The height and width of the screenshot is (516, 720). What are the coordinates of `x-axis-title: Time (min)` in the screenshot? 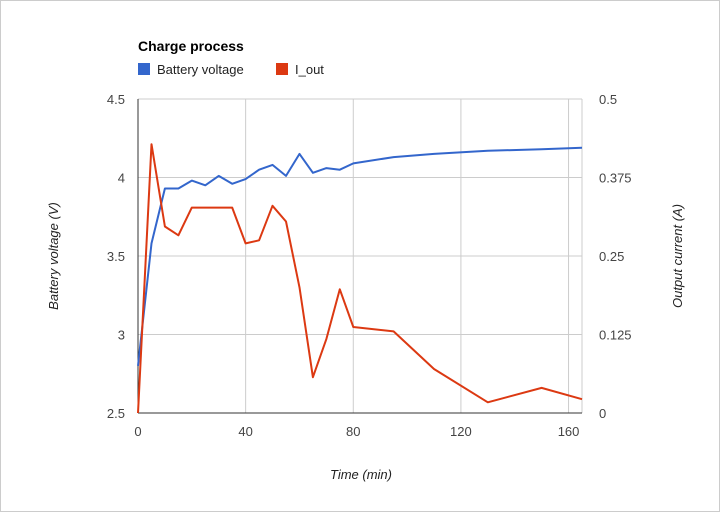 It's located at (361, 474).